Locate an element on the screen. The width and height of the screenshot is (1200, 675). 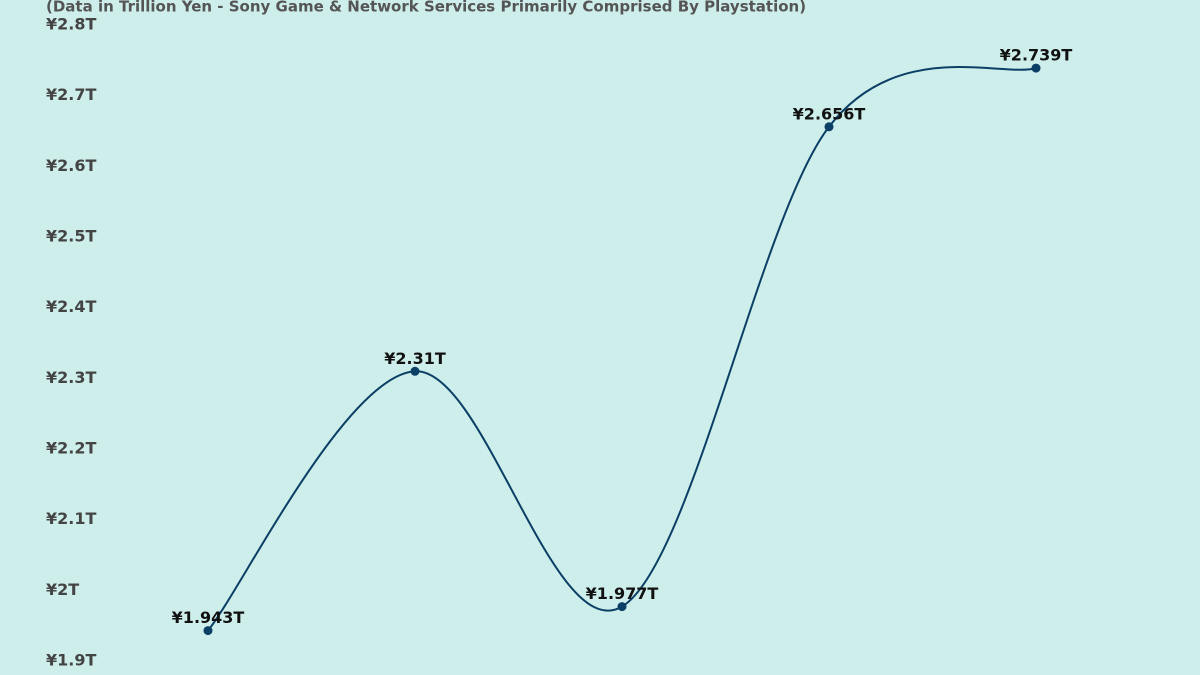
value-label: ¥2.739T is located at coordinates (1036, 55).